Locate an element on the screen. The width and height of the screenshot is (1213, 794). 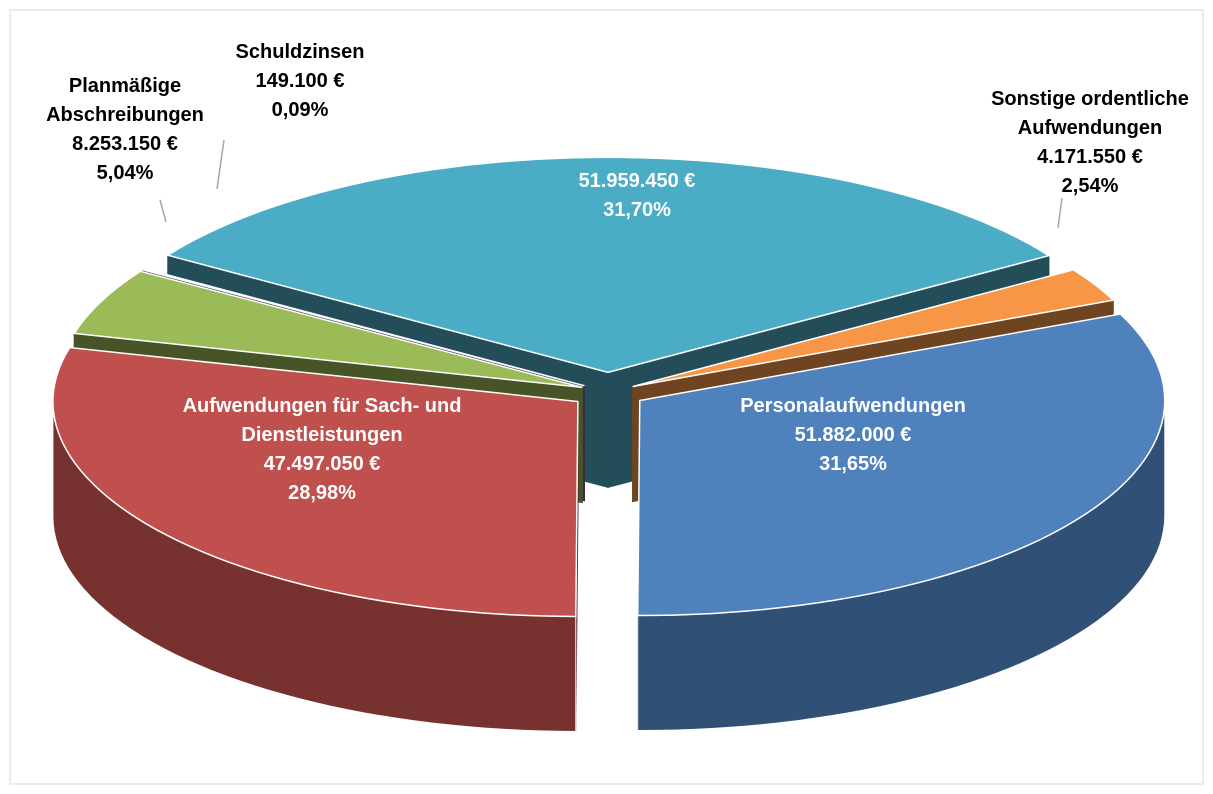
label-value: 51.882.000 € is located at coordinates (853, 435).